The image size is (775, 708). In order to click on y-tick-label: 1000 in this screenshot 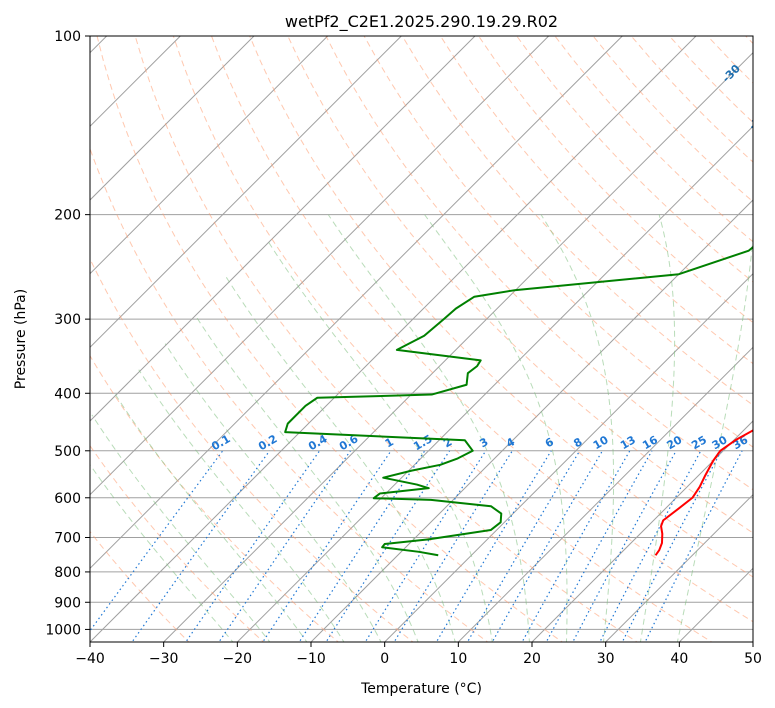, I will do `click(63, 630)`.